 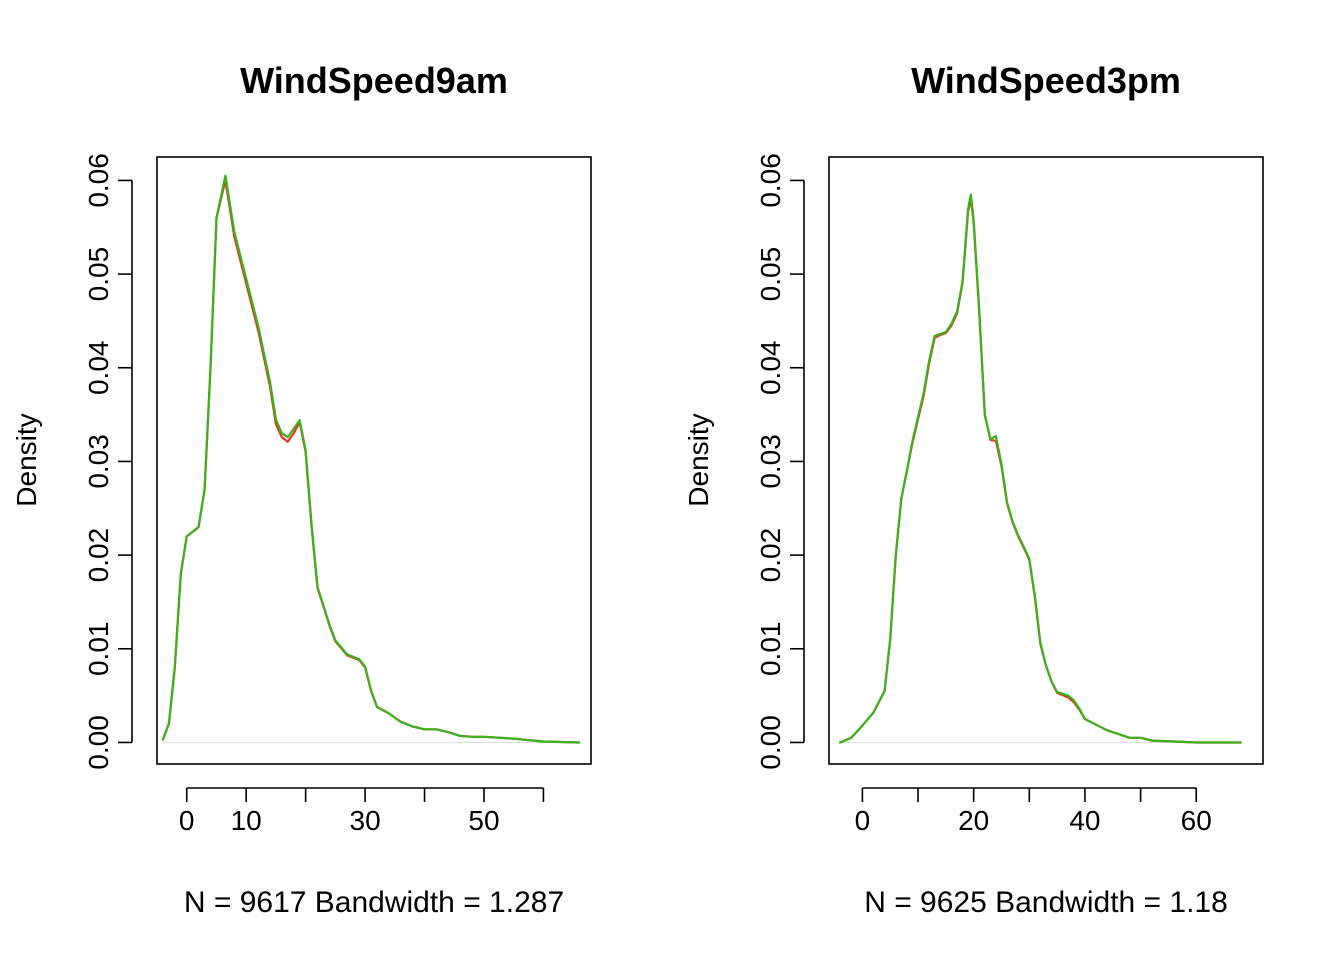 What do you see at coordinates (1046, 80) in the screenshot?
I see `chart-title: WindSpeed3pm` at bounding box center [1046, 80].